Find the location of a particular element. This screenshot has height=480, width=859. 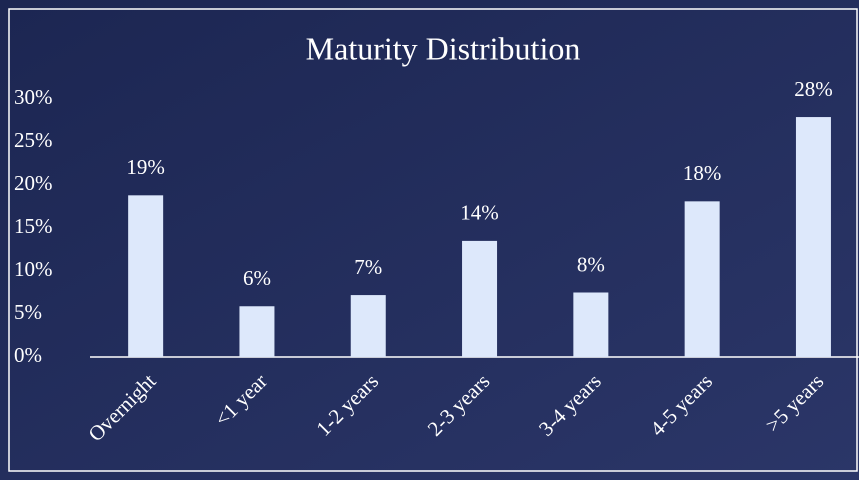

value-label: 28% is located at coordinates (813, 89).